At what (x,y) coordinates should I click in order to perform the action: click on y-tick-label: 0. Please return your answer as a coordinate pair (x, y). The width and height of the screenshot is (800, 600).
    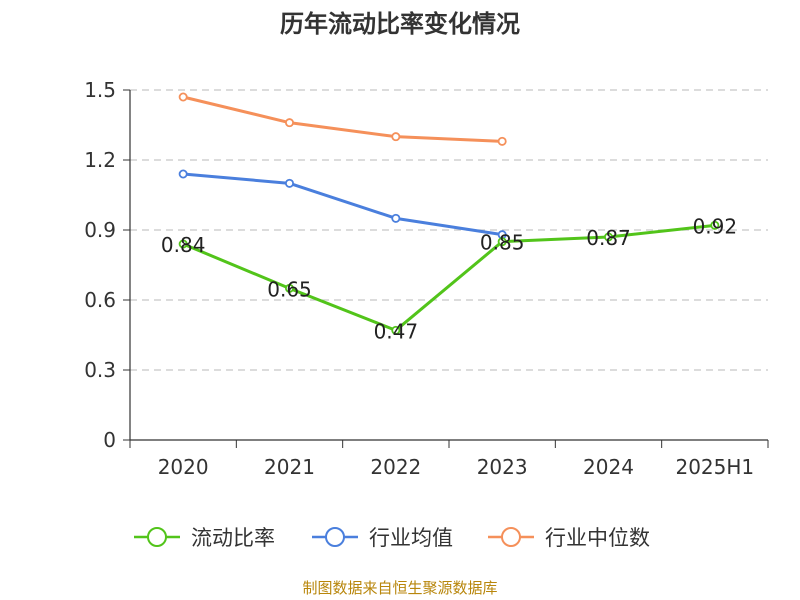
    Looking at the image, I should click on (109, 440).